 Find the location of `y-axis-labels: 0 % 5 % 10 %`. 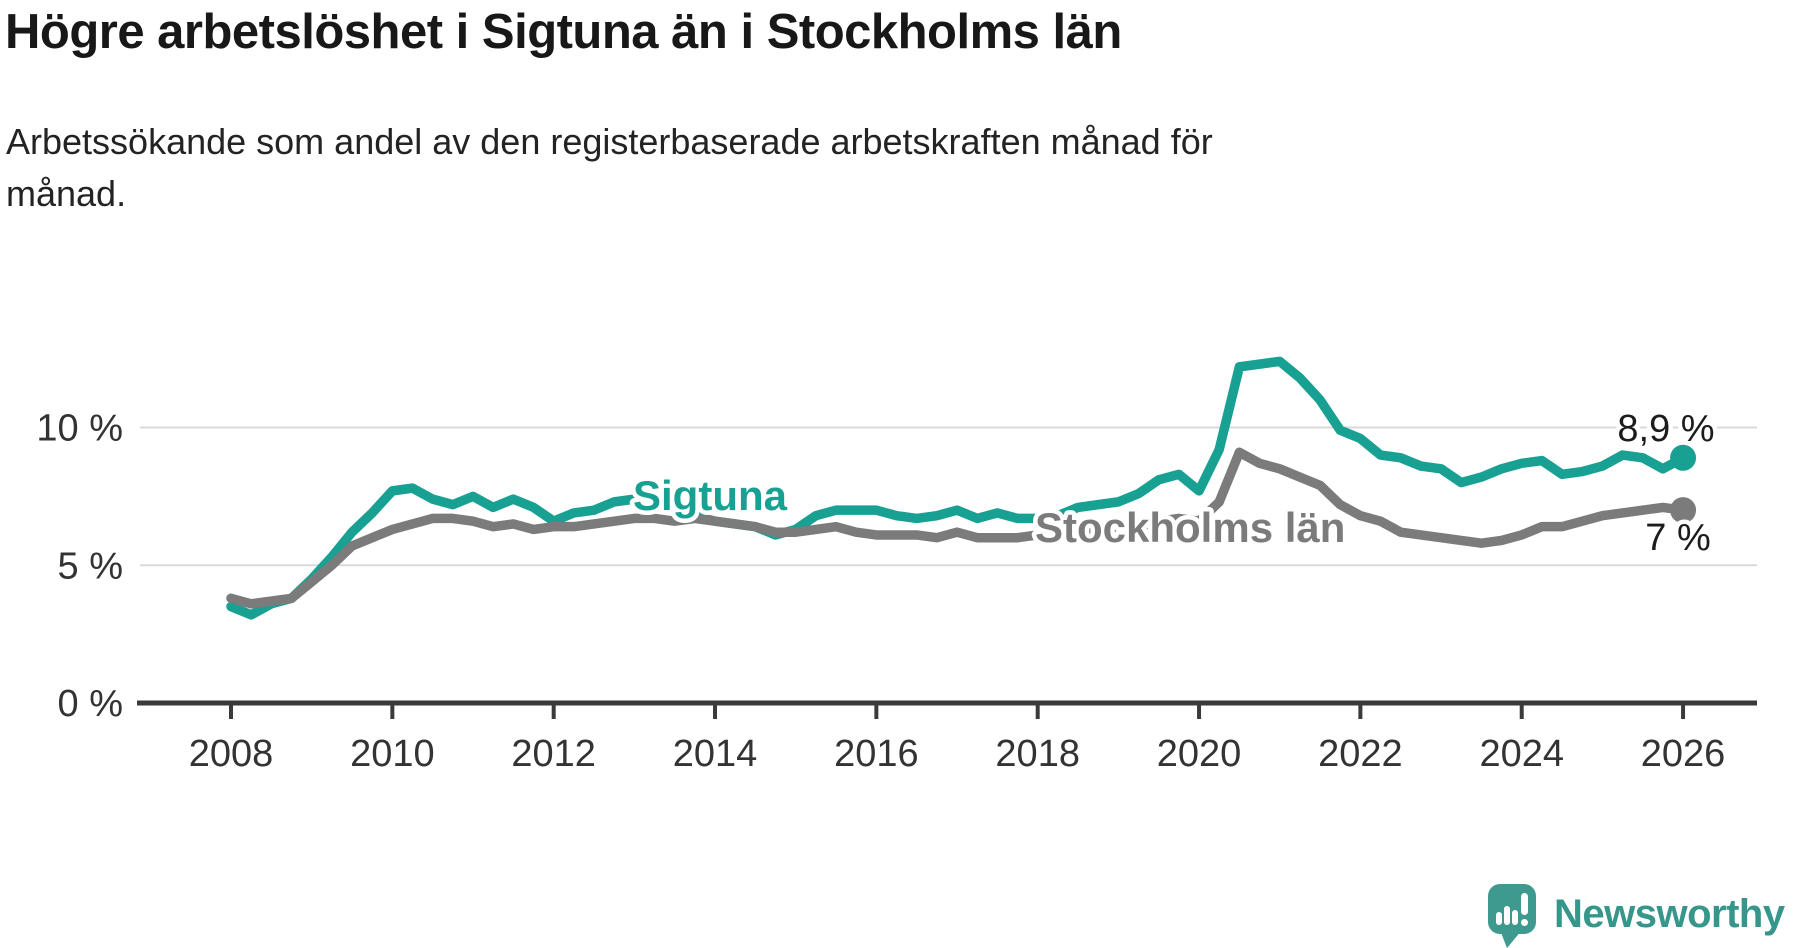

y-axis-labels: 0 % 5 % 10 % is located at coordinates (79, 567).